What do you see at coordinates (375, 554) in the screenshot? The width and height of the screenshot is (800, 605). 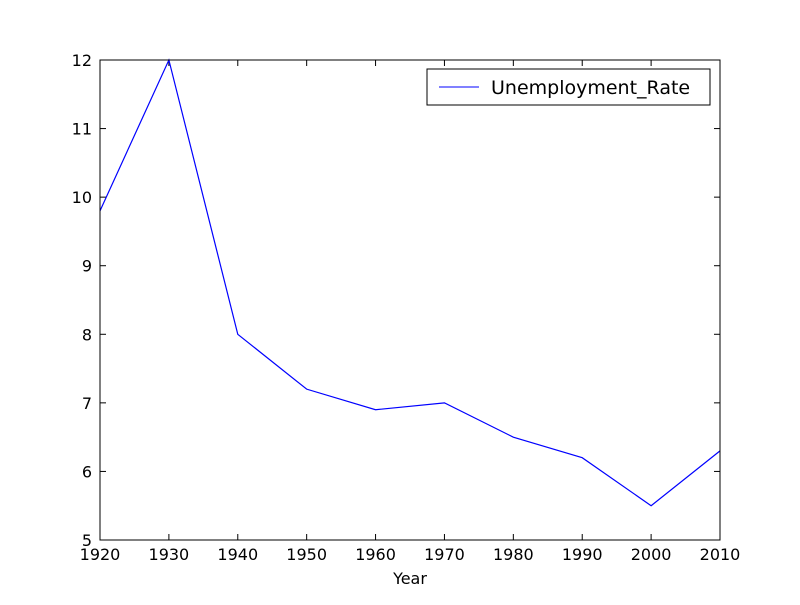 I see `x-tick-label: 1960` at bounding box center [375, 554].